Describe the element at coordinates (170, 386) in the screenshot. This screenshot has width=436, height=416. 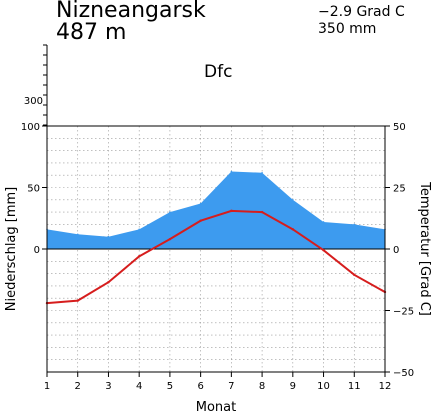
I see `month-label: 5` at that location.